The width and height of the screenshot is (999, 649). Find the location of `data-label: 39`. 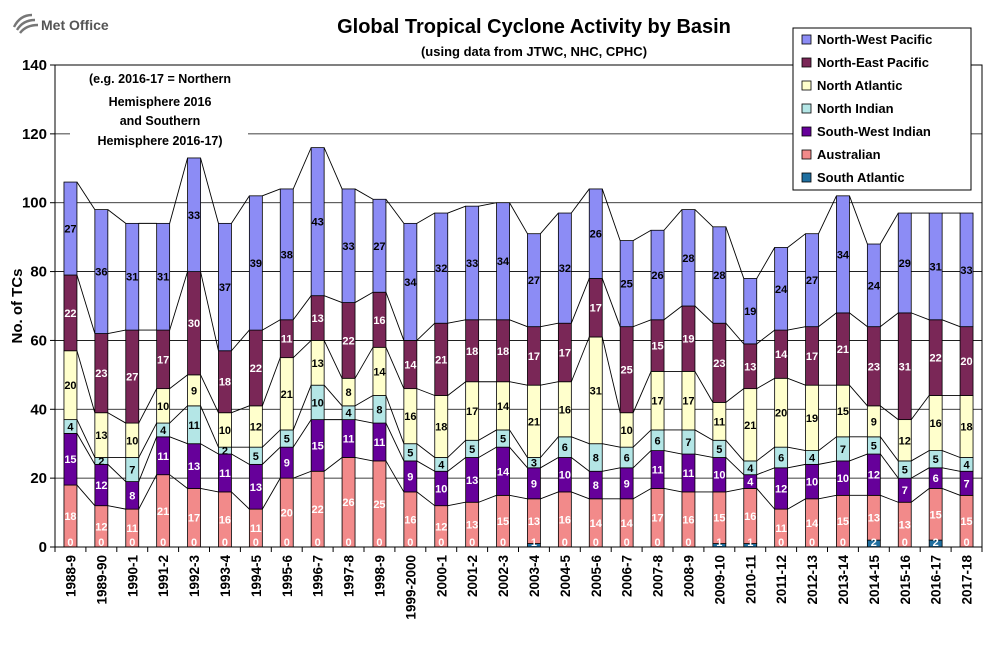

data-label: 39 is located at coordinates (256, 264).